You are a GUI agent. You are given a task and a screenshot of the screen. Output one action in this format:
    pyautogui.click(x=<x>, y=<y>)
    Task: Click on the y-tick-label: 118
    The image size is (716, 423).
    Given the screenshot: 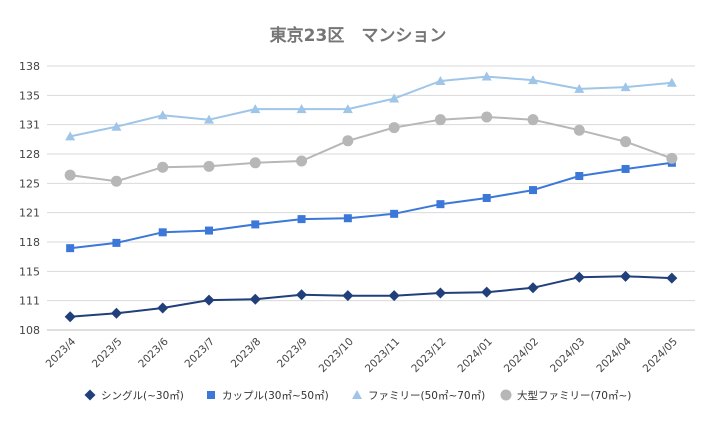 What is the action you would take?
    pyautogui.click(x=29, y=242)
    